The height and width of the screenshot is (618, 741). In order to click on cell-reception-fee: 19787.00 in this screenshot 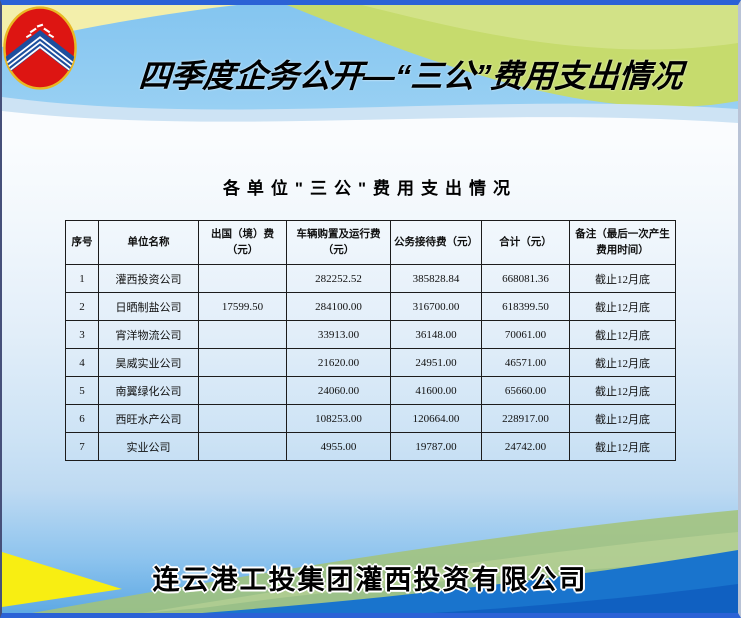, I will do `click(436, 446)`.